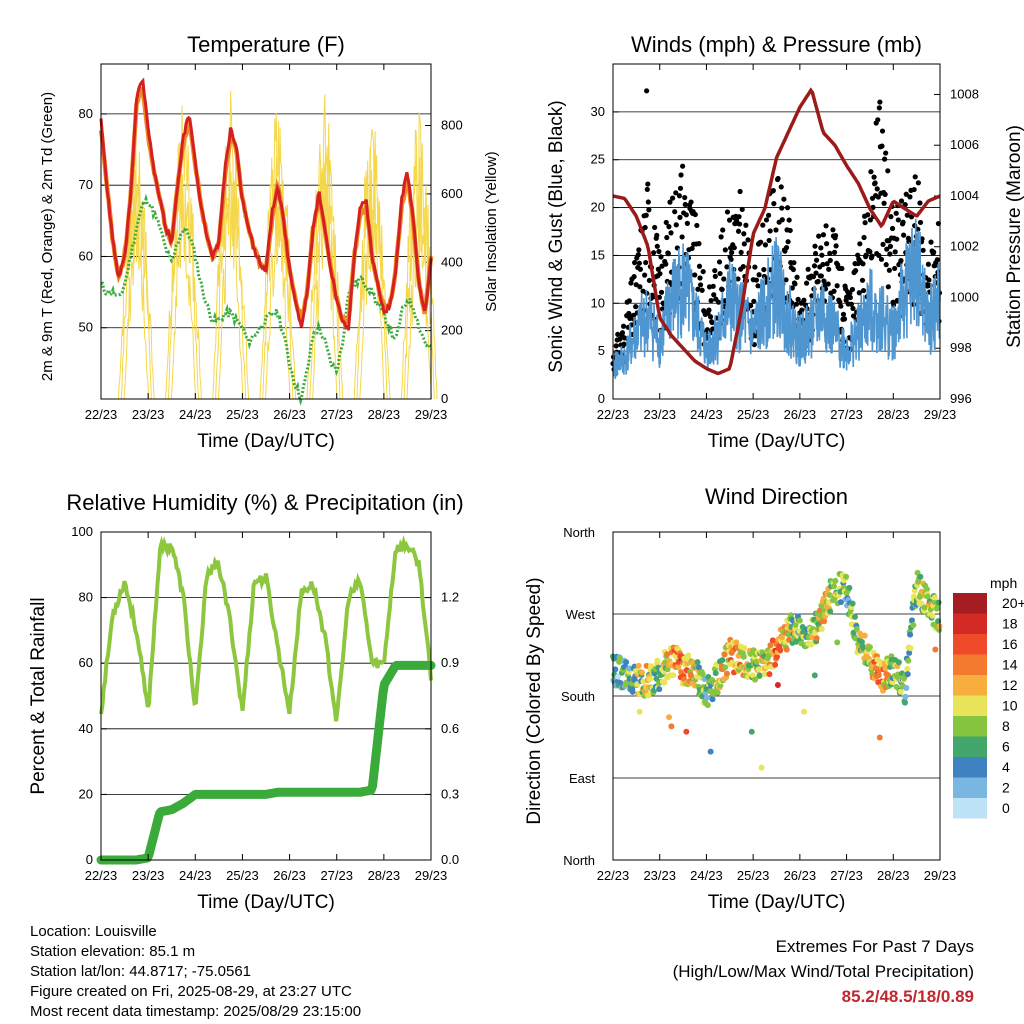 Image resolution: width=1024 pixels, height=1024 pixels. What do you see at coordinates (893, 875) in the screenshot?
I see `x-tick-label: 28/23` at bounding box center [893, 875].